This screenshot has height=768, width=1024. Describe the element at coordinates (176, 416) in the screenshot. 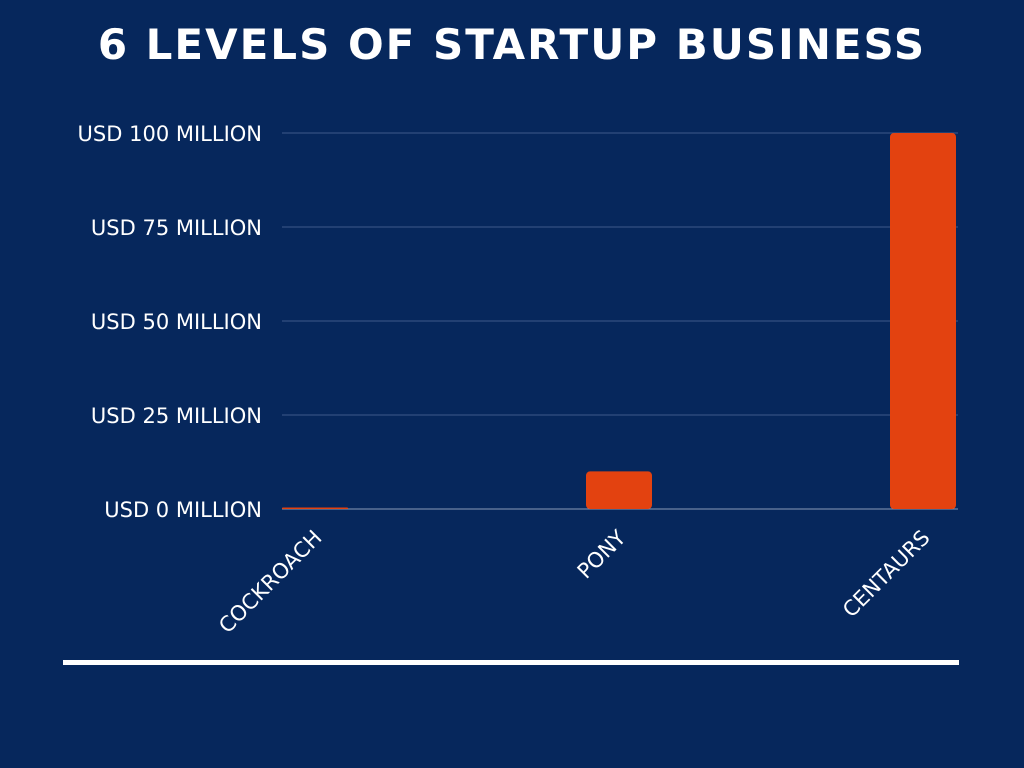

I see `y-tick-label: USD 25 MILLION` at that location.